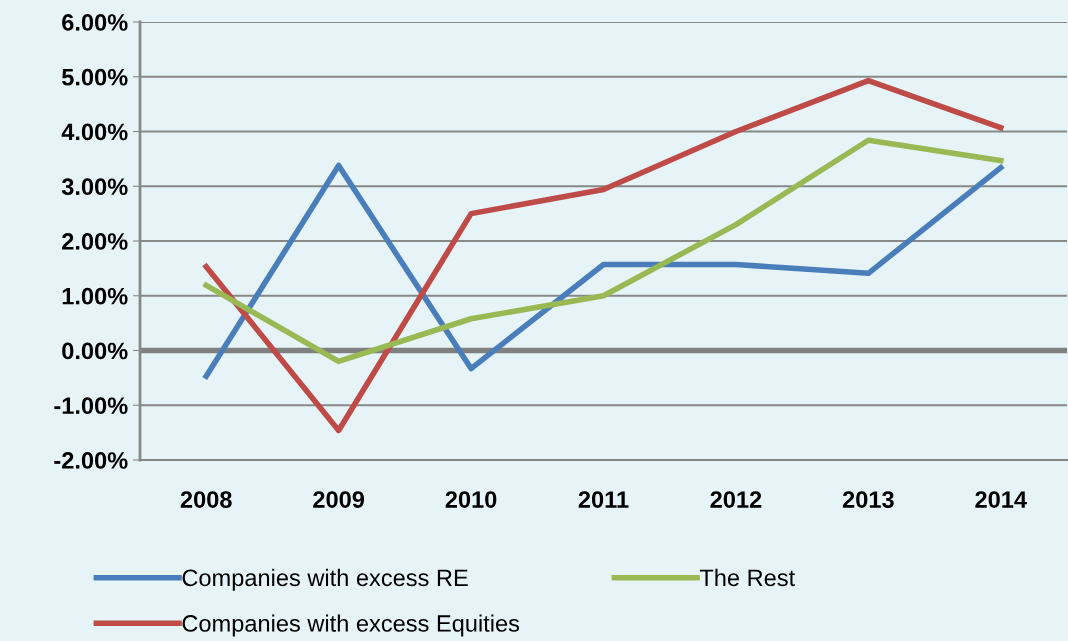 The height and width of the screenshot is (641, 1068). Describe the element at coordinates (471, 499) in the screenshot. I see `x-tick-label: 2010` at that location.